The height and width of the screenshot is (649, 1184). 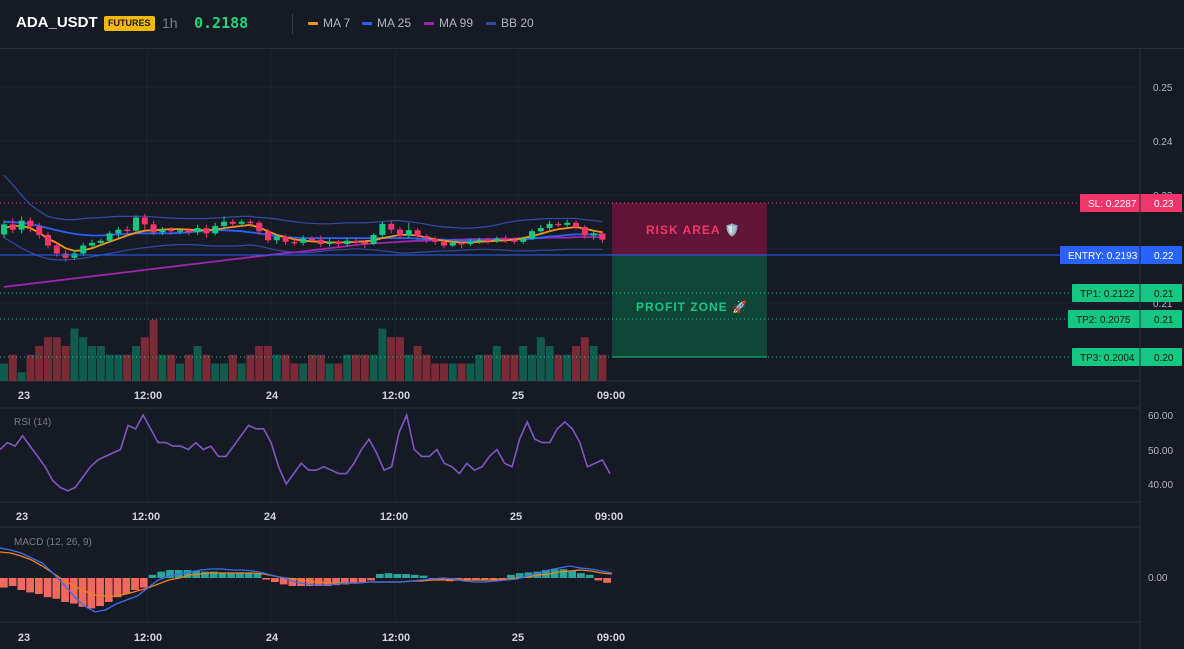 What do you see at coordinates (510, 23) in the screenshot?
I see `legend-bb20: BB 20` at bounding box center [510, 23].